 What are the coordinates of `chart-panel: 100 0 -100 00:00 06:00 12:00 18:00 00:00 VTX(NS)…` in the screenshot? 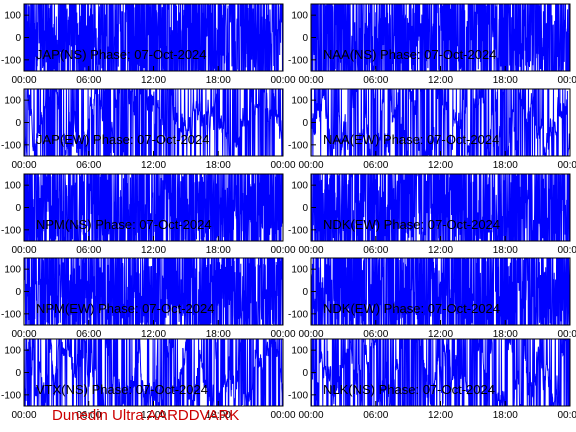 It's located at (148, 379).